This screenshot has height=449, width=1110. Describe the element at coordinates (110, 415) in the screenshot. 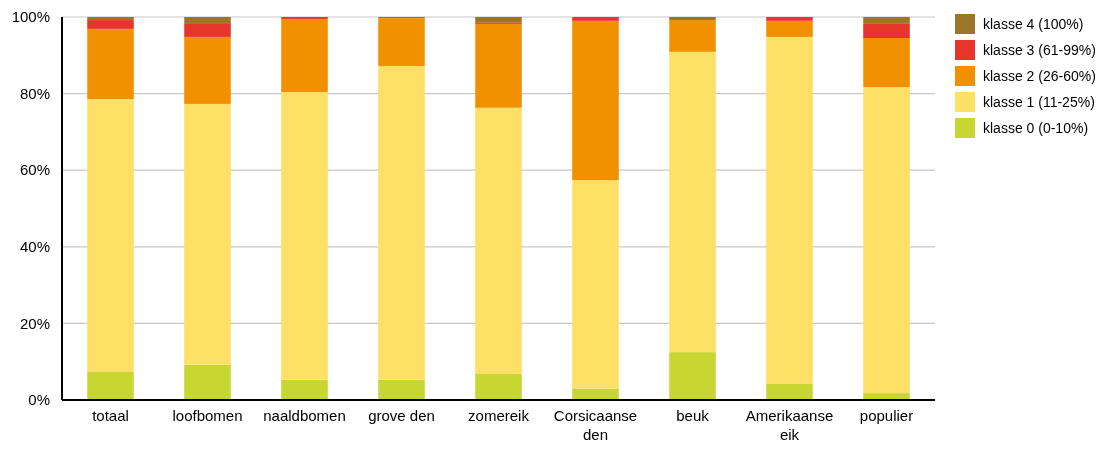

I see `x-tick-label: totaal` at that location.